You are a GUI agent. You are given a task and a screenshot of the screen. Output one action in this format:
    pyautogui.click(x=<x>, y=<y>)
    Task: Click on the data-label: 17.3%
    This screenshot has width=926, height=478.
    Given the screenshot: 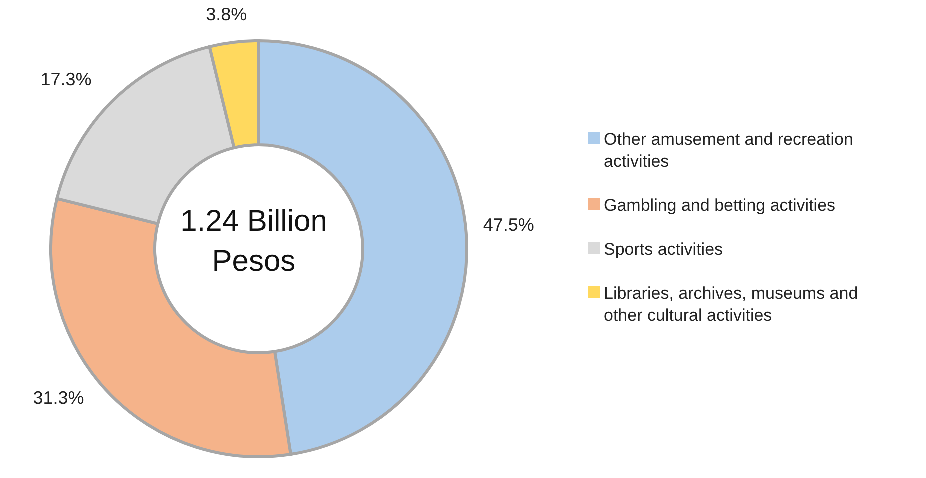 What is the action you would take?
    pyautogui.click(x=66, y=80)
    